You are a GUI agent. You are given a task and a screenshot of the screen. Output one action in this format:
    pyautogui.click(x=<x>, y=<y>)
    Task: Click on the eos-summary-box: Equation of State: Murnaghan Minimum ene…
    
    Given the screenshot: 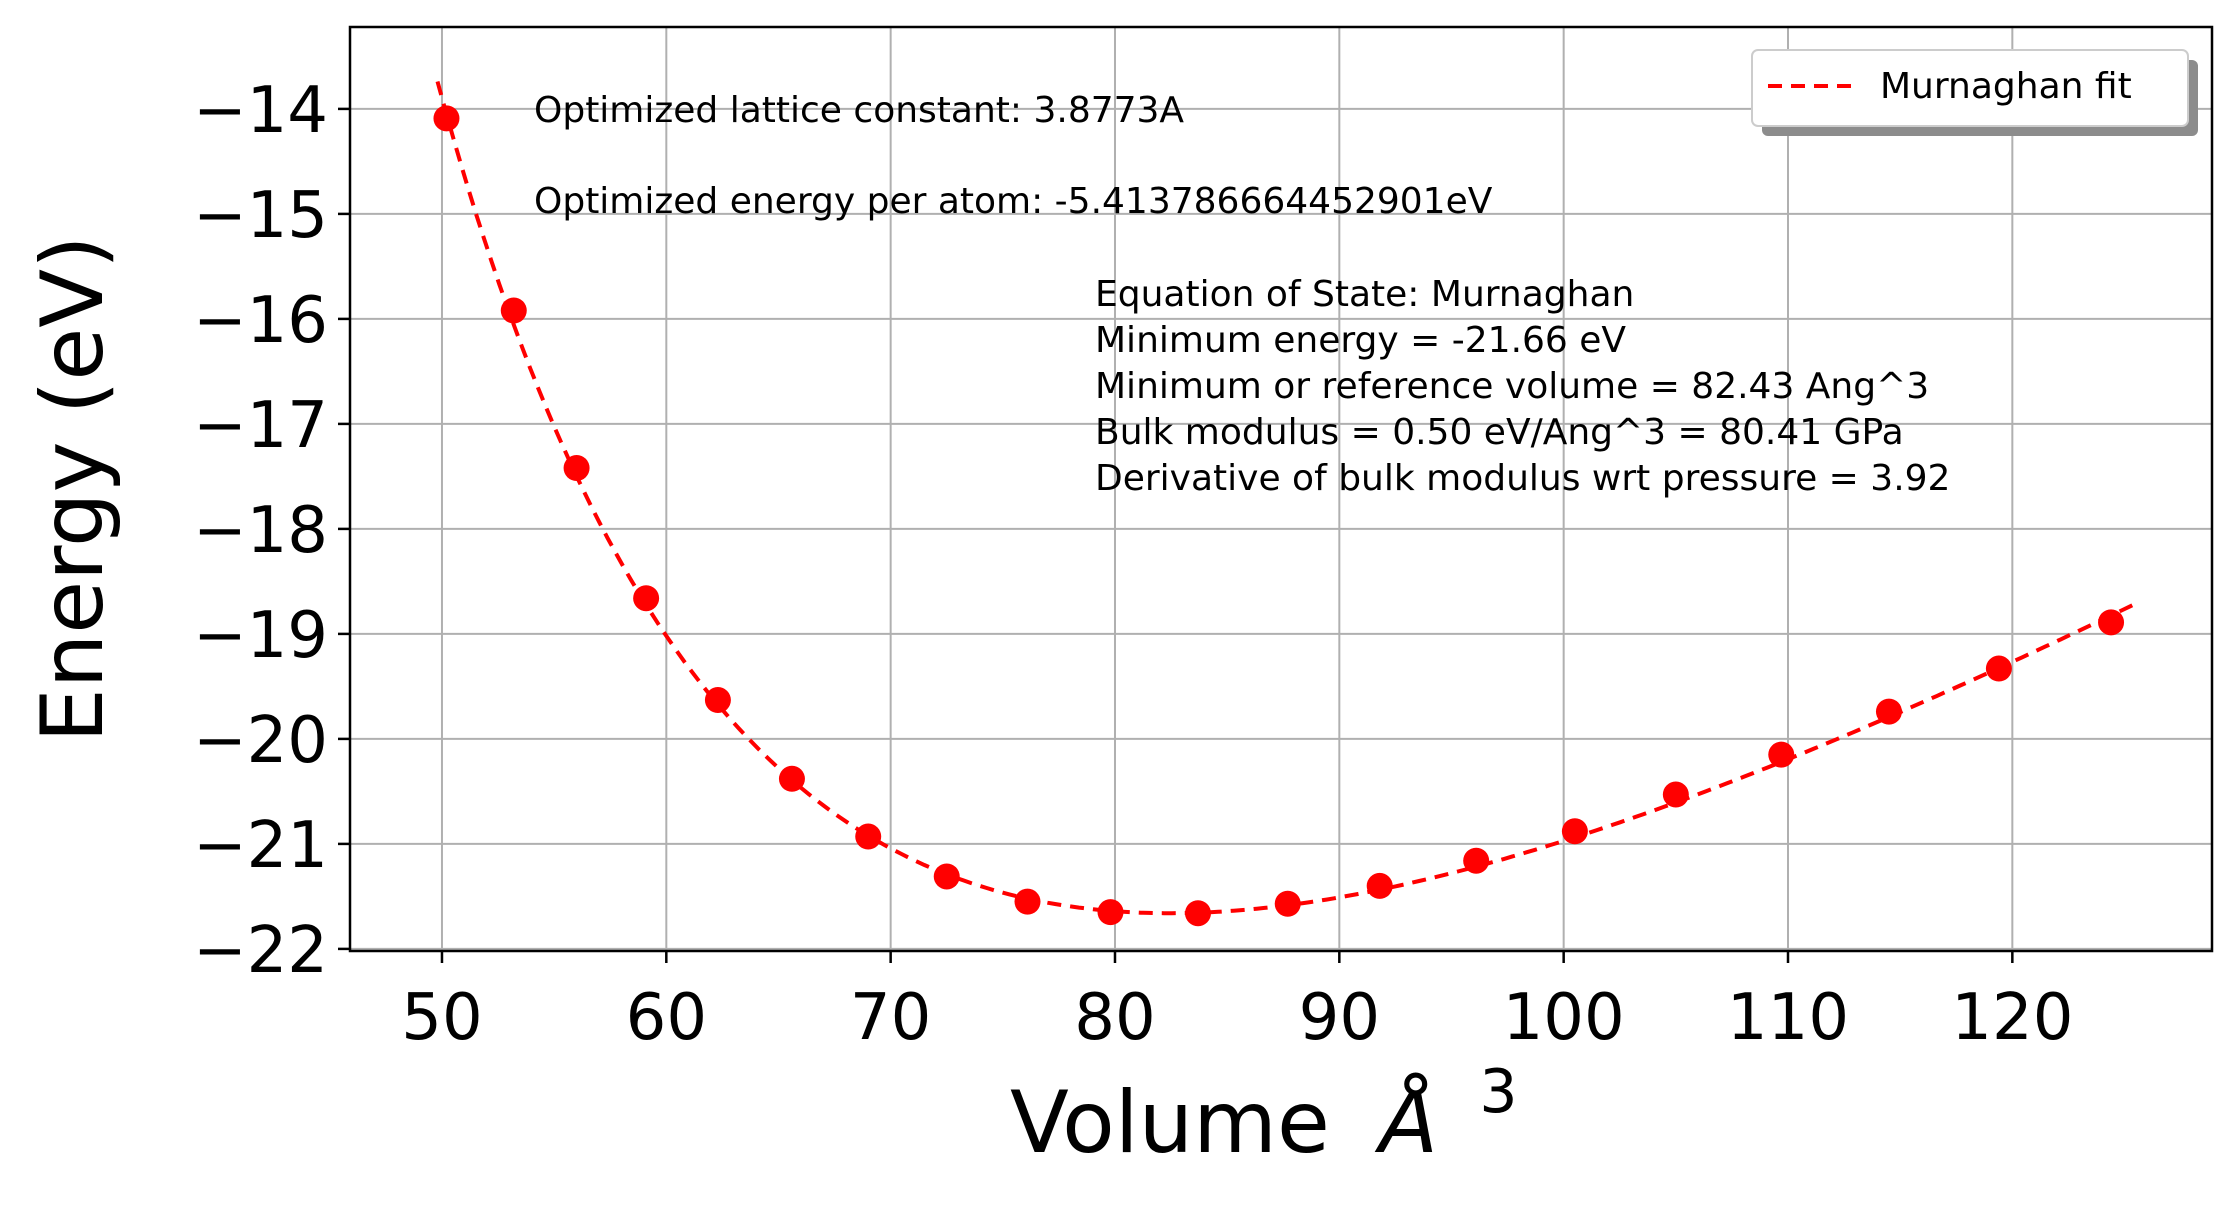 What is the action you would take?
    pyautogui.click(x=1522, y=386)
    